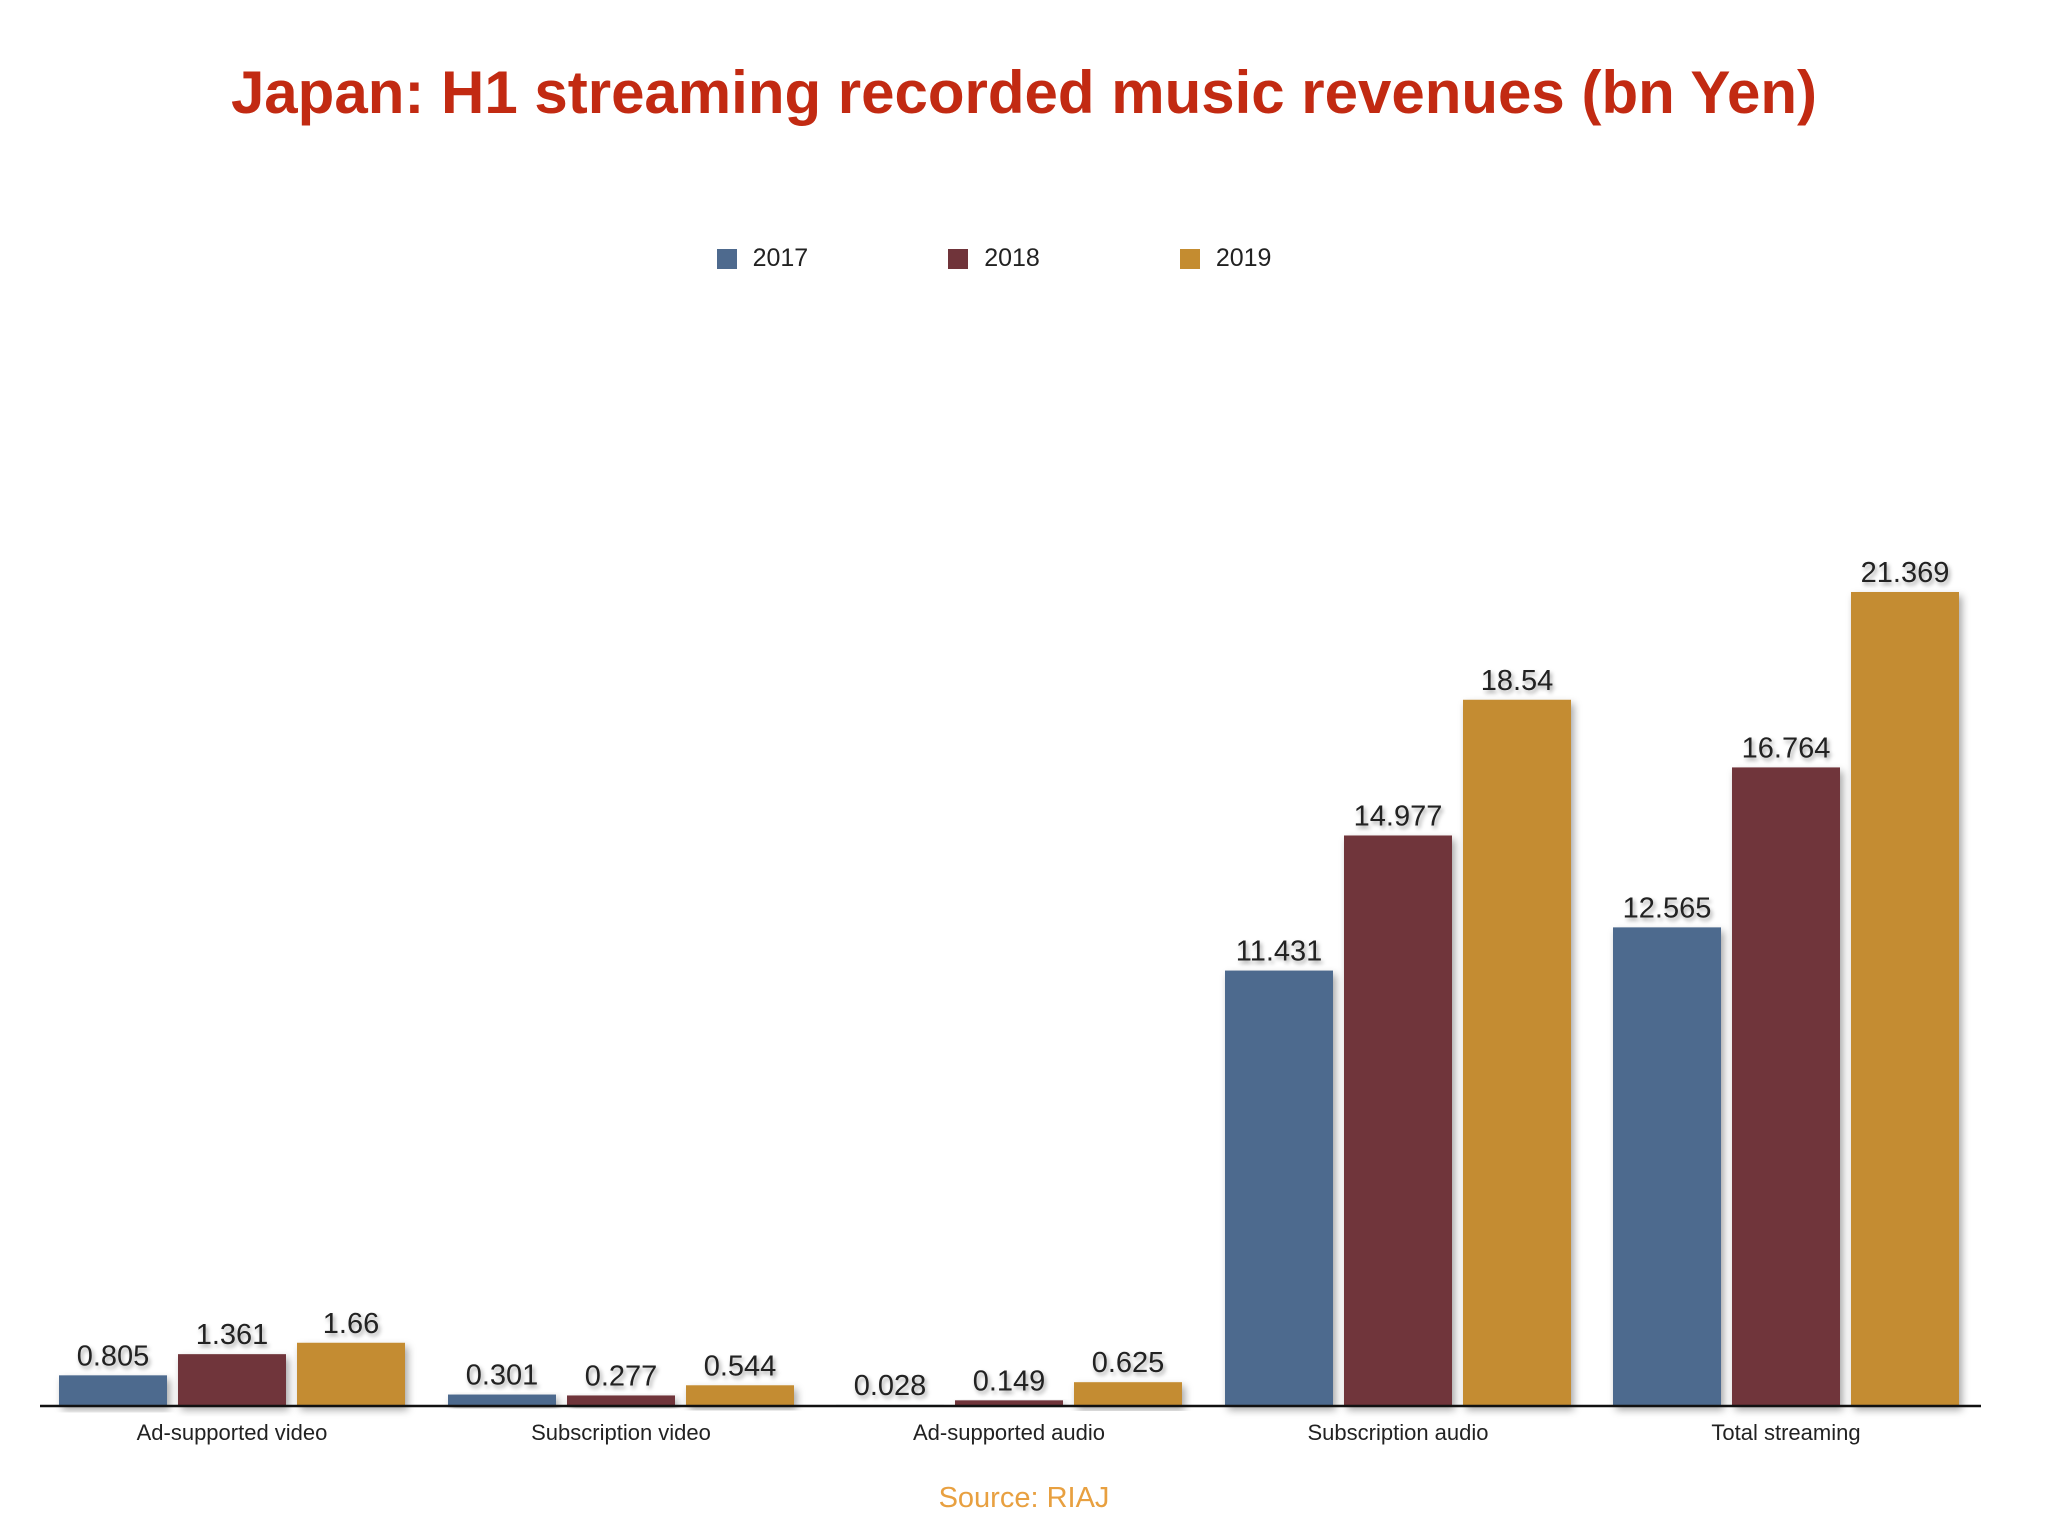  What do you see at coordinates (1009, 1432) in the screenshot?
I see `category-label: Ad-supported audio` at bounding box center [1009, 1432].